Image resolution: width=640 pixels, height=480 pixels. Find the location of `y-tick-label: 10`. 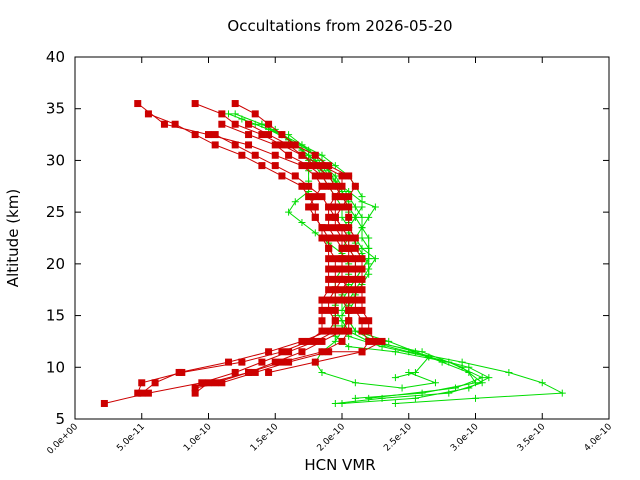

y-tick-label: 10 is located at coordinates (55, 367).